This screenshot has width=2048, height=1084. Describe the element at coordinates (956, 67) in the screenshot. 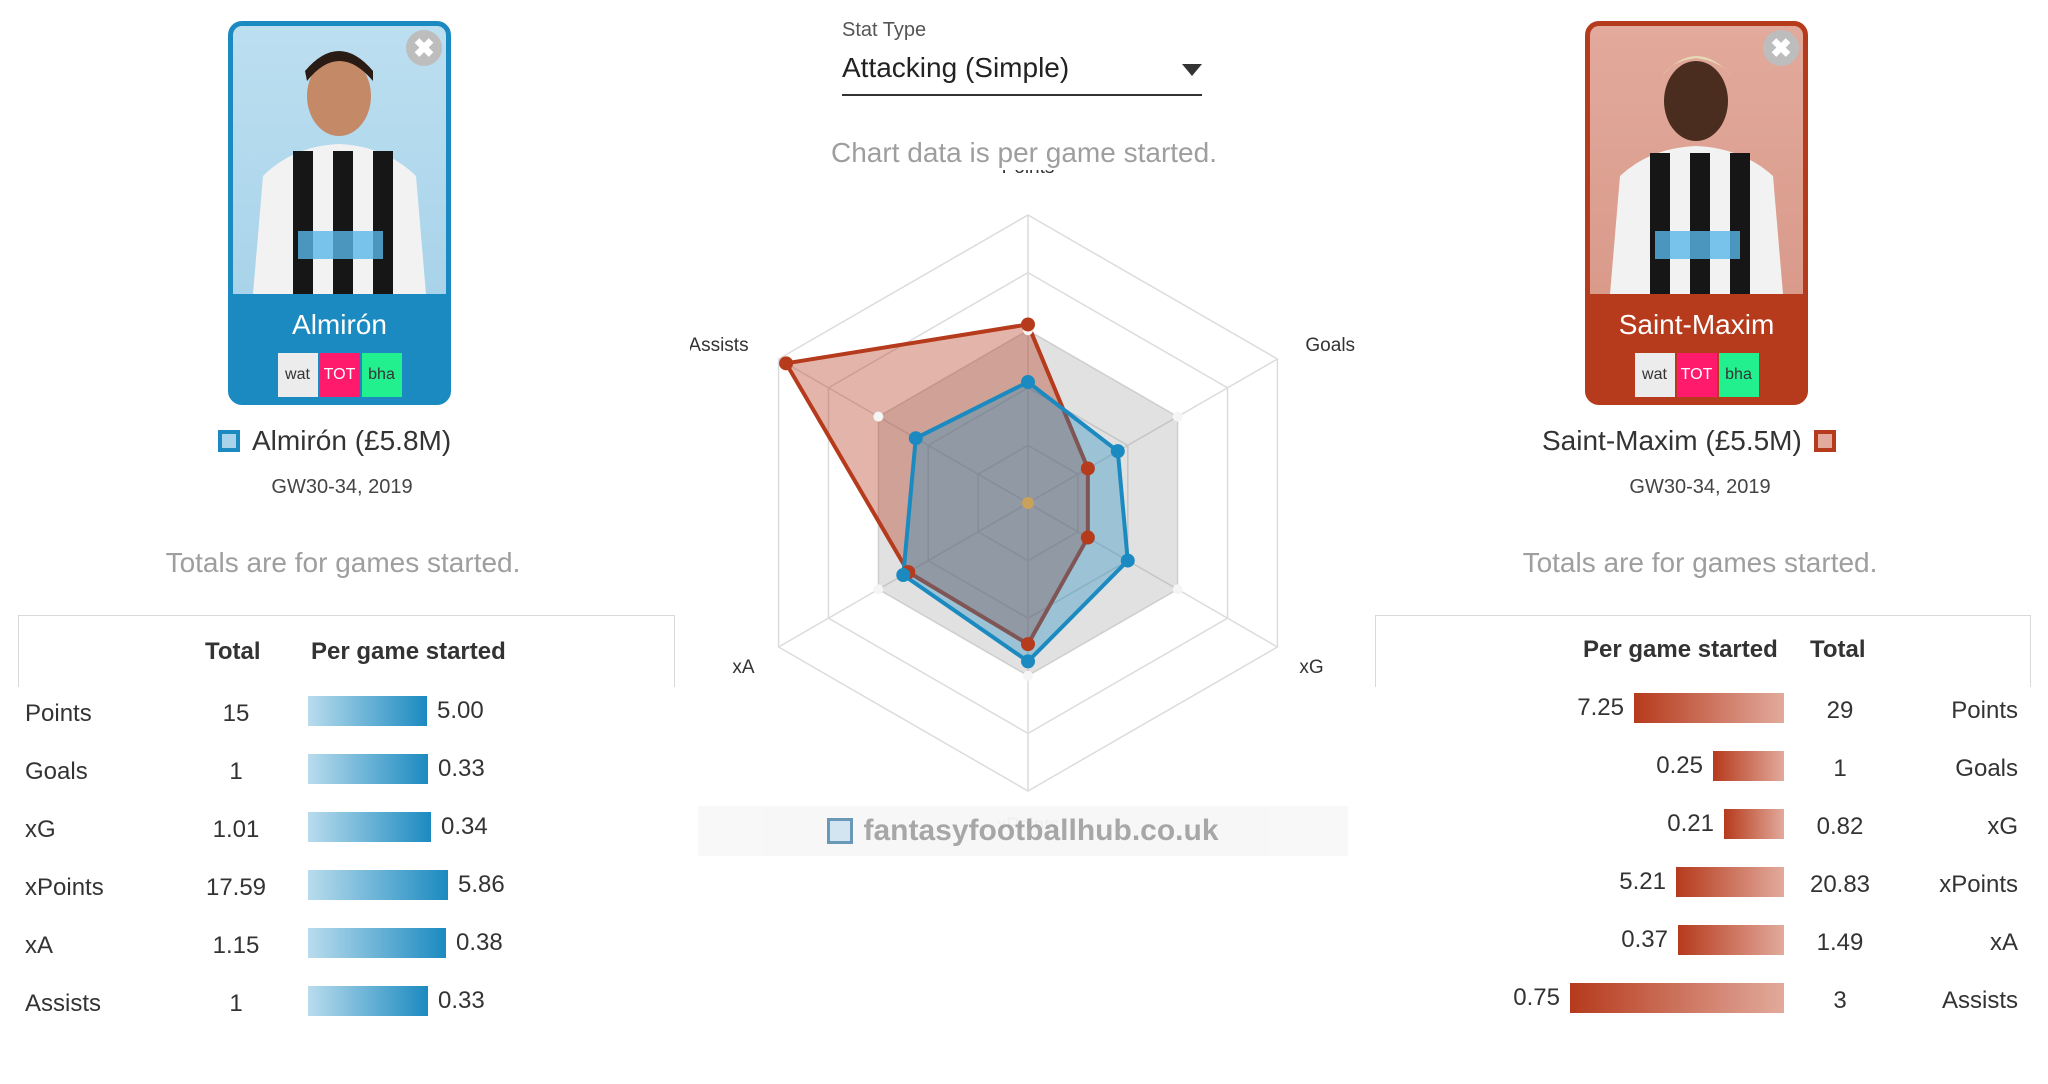

I see `stat-type-value: Attacking (Simple)` at that location.